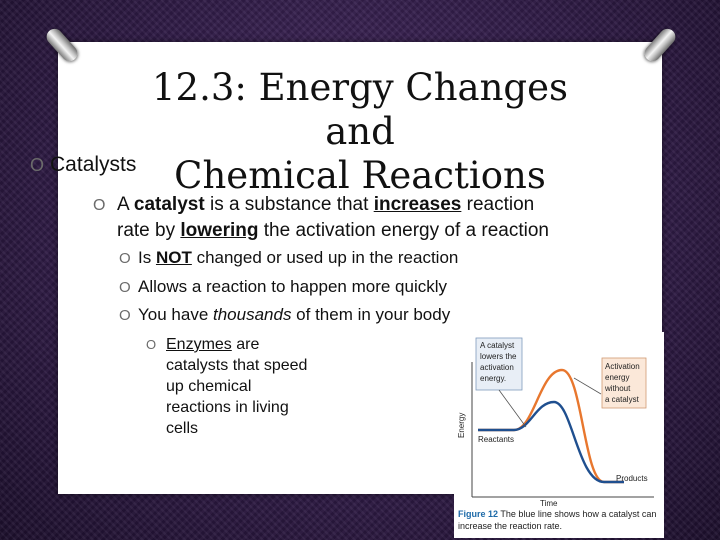 This screenshot has width=720, height=540. I want to click on callout-right-line-3: without, so click(617, 388).